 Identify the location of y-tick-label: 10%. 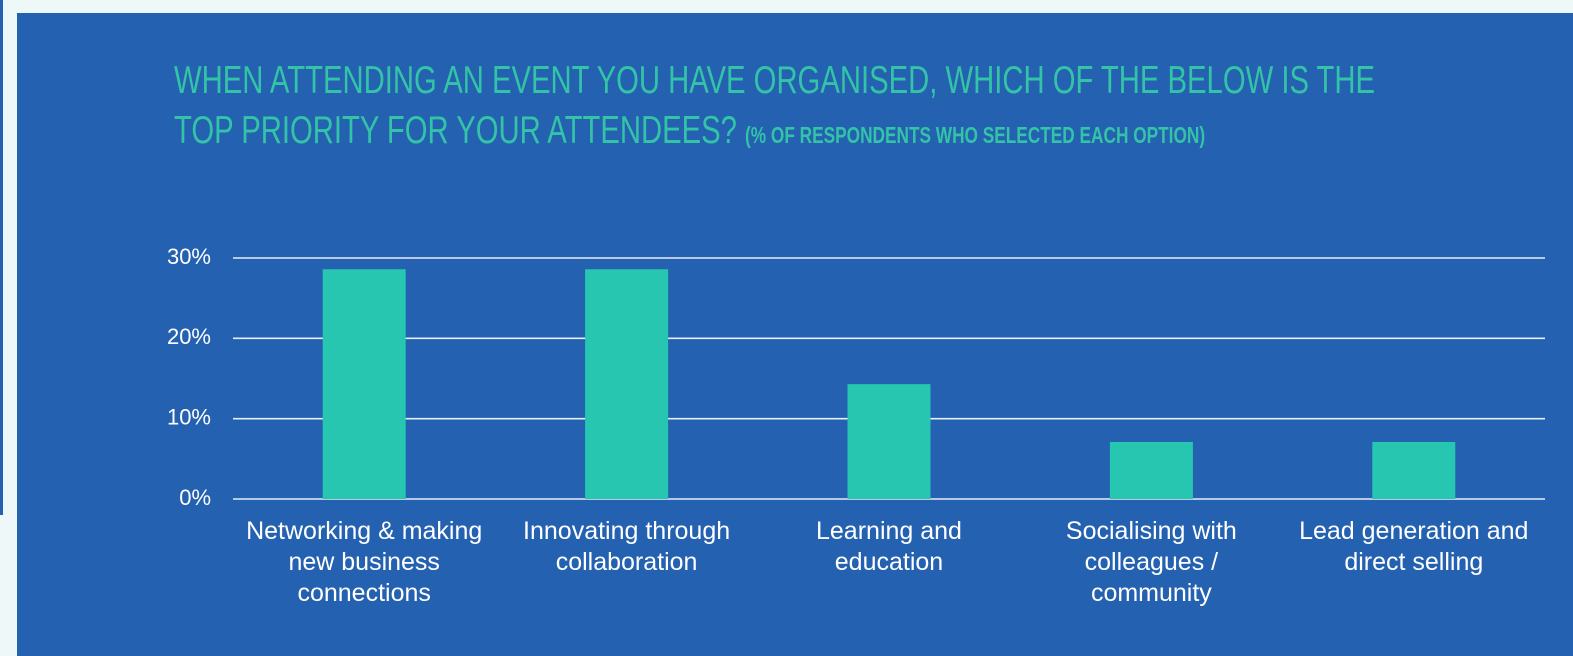
(189, 416).